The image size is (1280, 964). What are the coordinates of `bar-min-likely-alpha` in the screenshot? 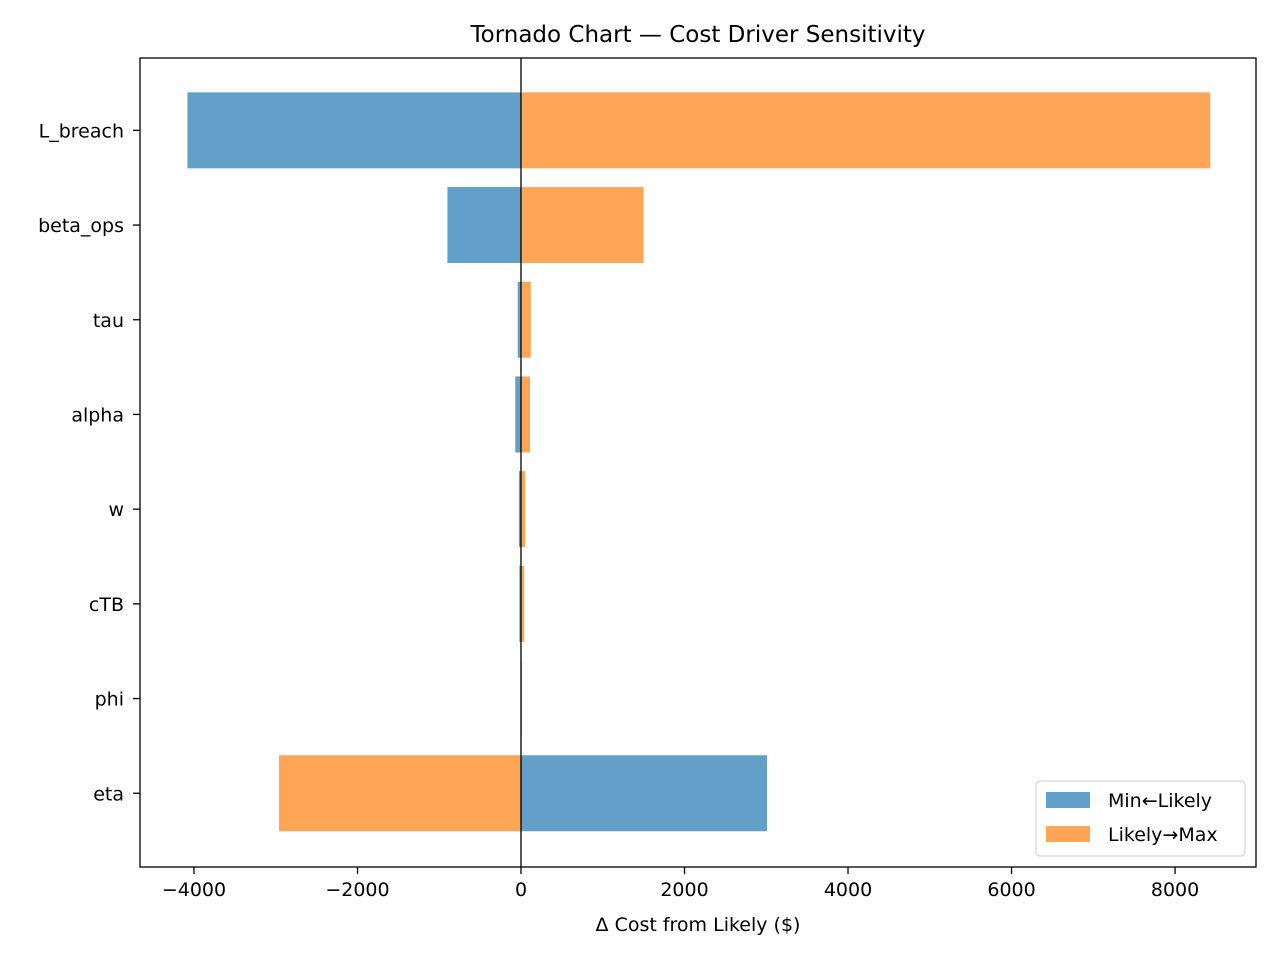 It's located at (518, 414).